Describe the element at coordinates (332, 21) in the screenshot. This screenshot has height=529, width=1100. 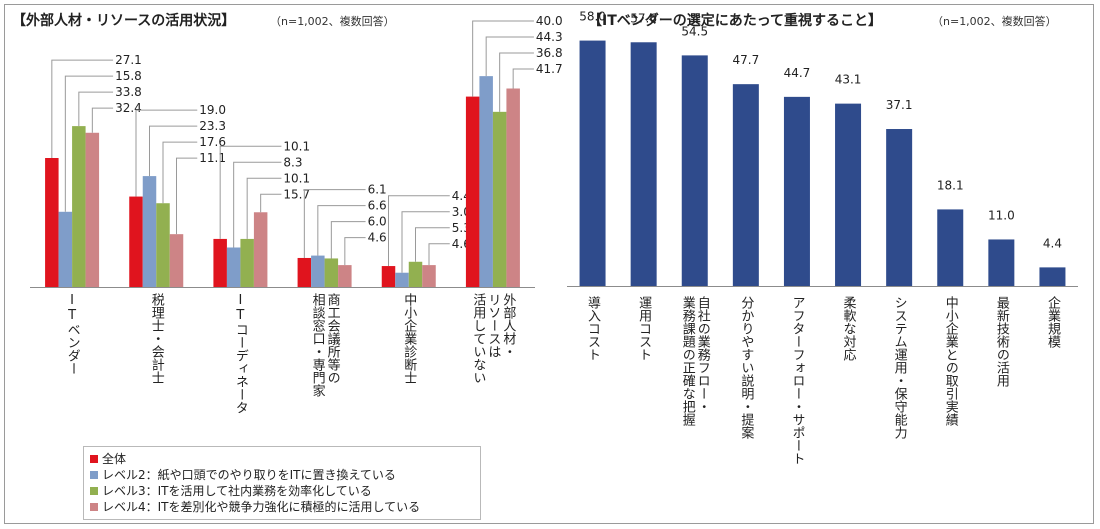
I see `left-chart-note: （n=1,002、複数回答）` at that location.